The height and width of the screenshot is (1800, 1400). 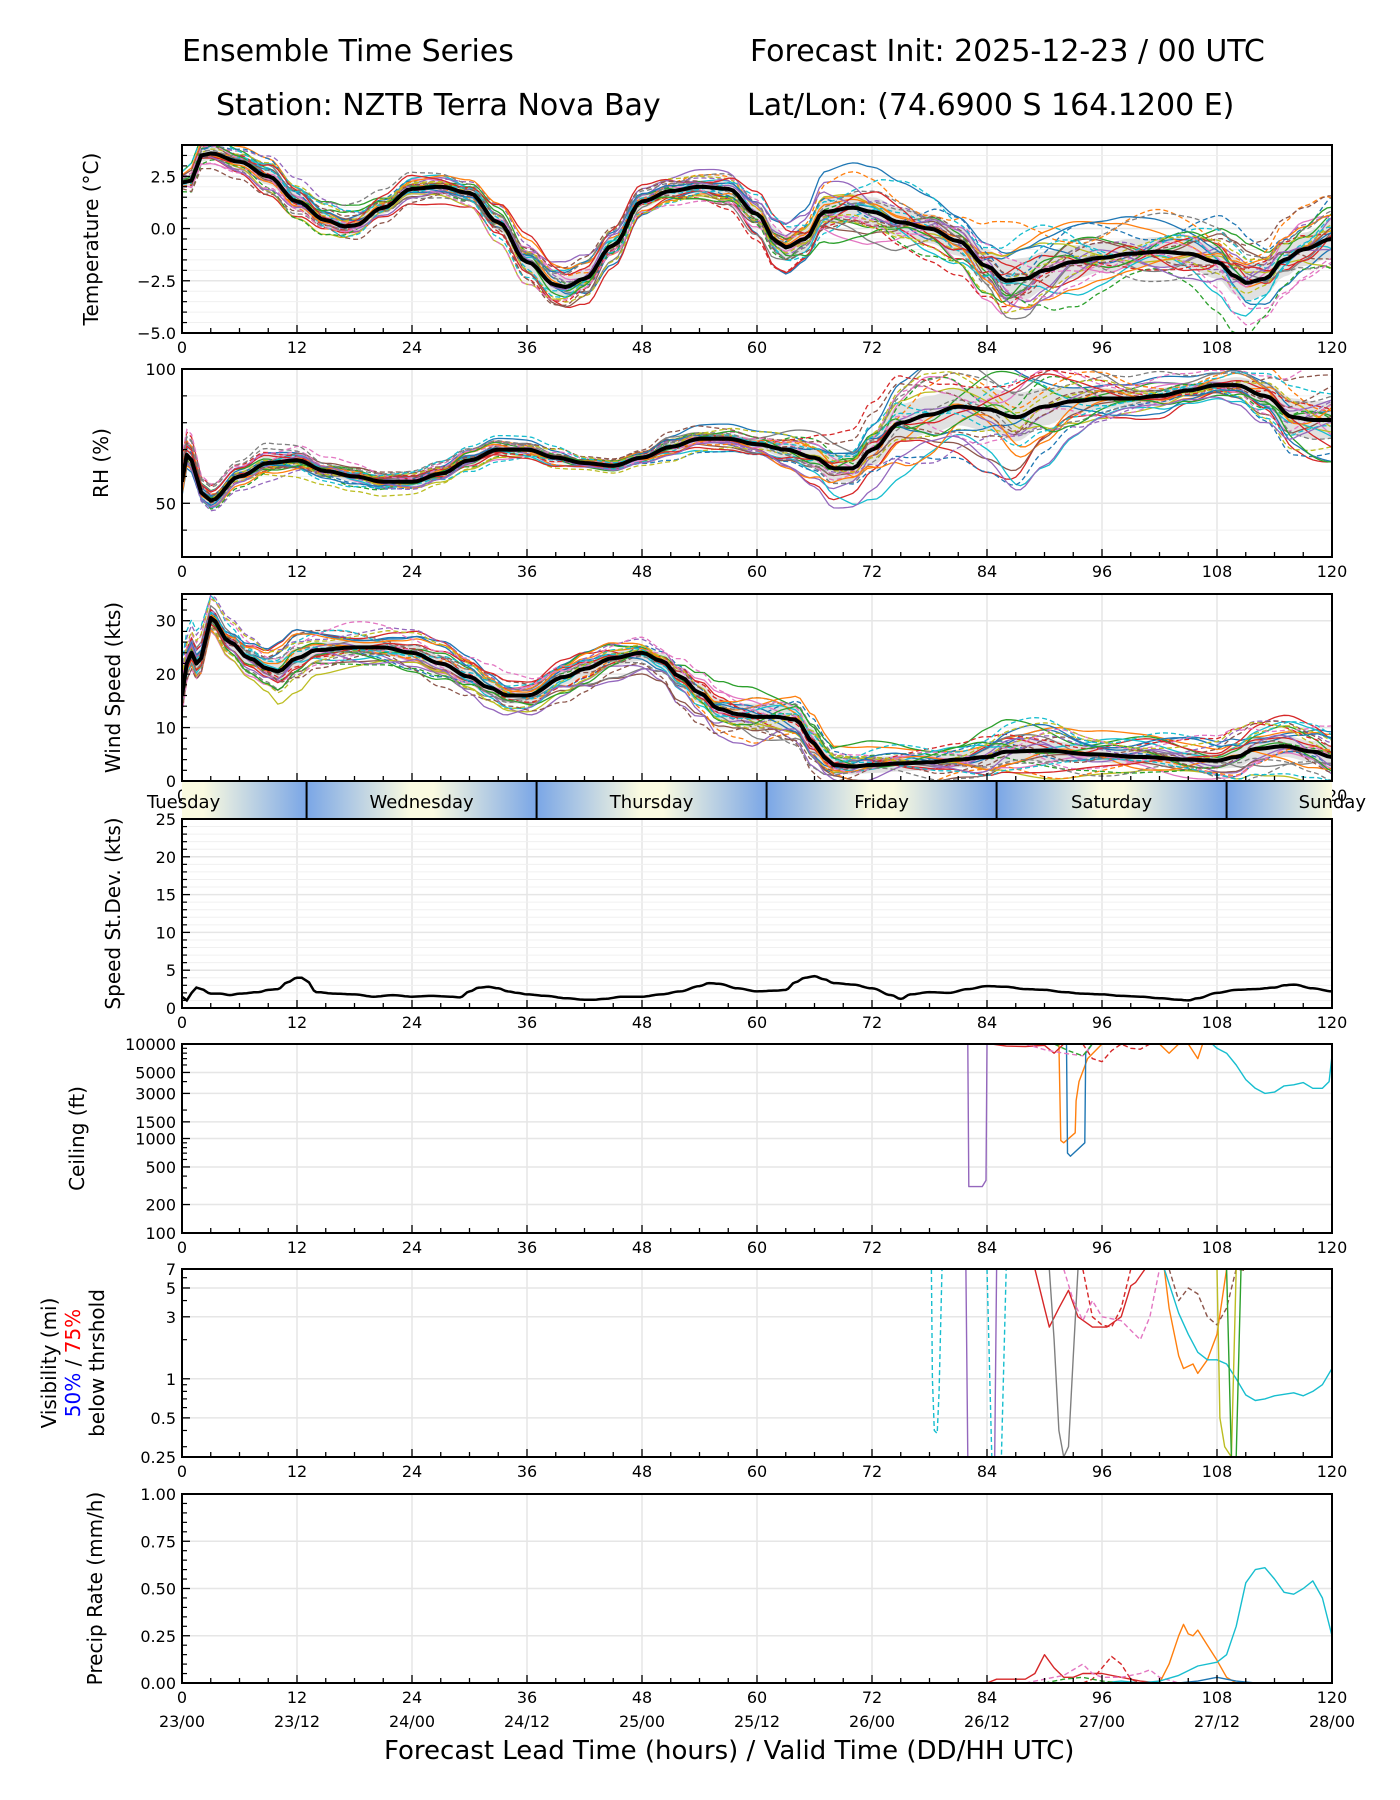 What do you see at coordinates (160, 1205) in the screenshot?
I see `y-tick-label: 200` at bounding box center [160, 1205].